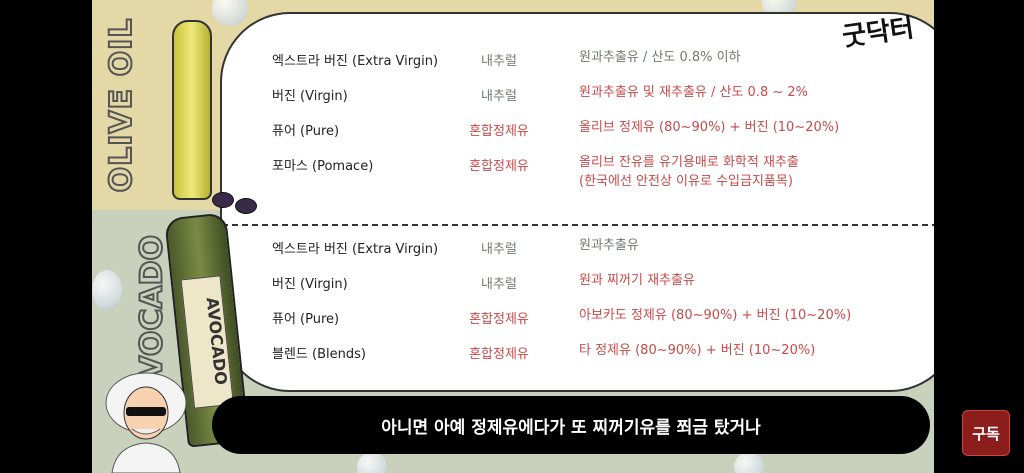 This screenshot has height=473, width=1024. What do you see at coordinates (146, 422) in the screenshot?
I see `doctor-character` at bounding box center [146, 422].